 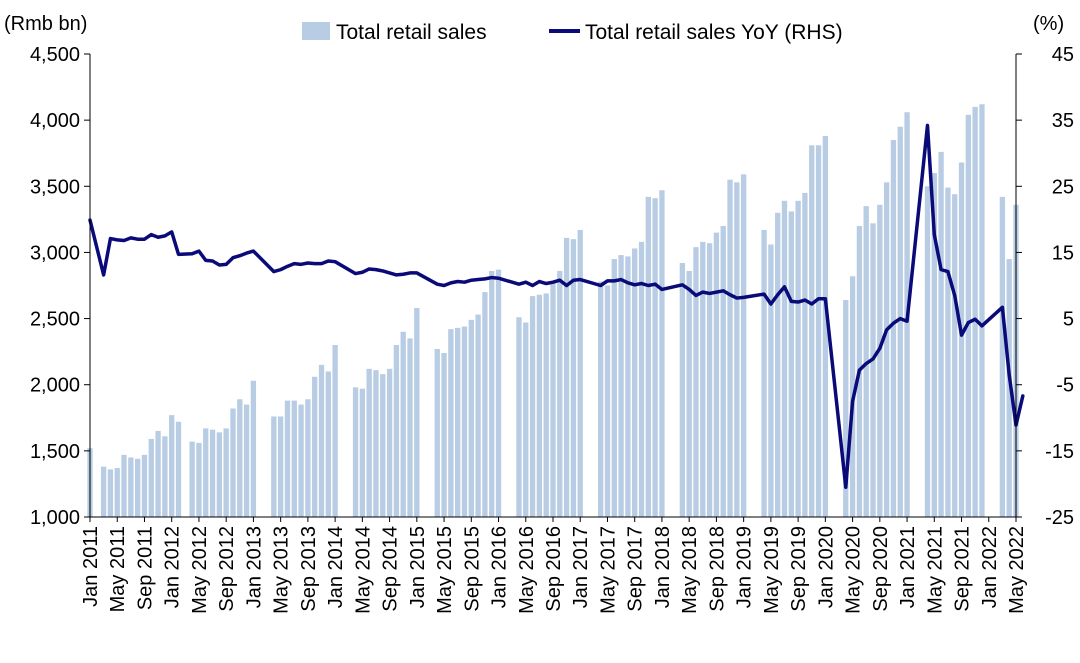 What do you see at coordinates (145, 568) in the screenshot?
I see `x-tick-label: Sep 2011` at bounding box center [145, 568].